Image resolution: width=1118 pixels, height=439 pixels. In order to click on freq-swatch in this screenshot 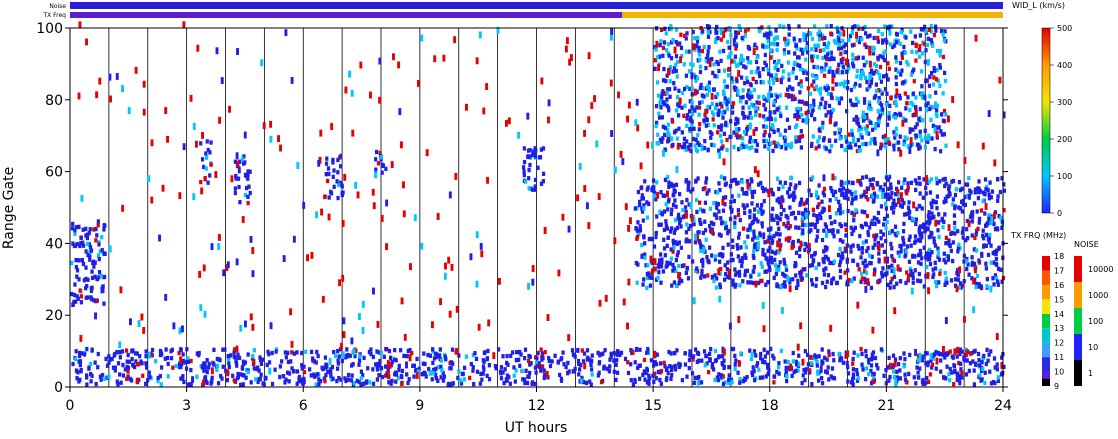, I will do `click(1046, 263)`.